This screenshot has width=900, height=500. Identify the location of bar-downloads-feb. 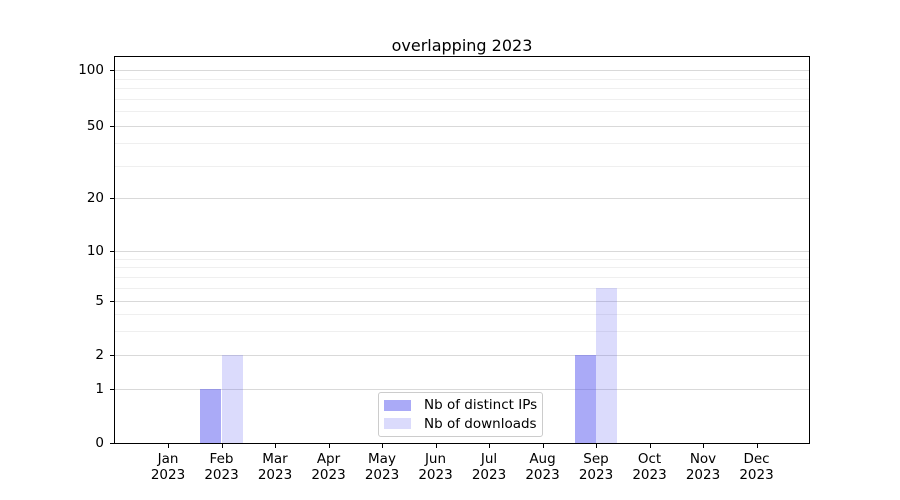
(232, 399).